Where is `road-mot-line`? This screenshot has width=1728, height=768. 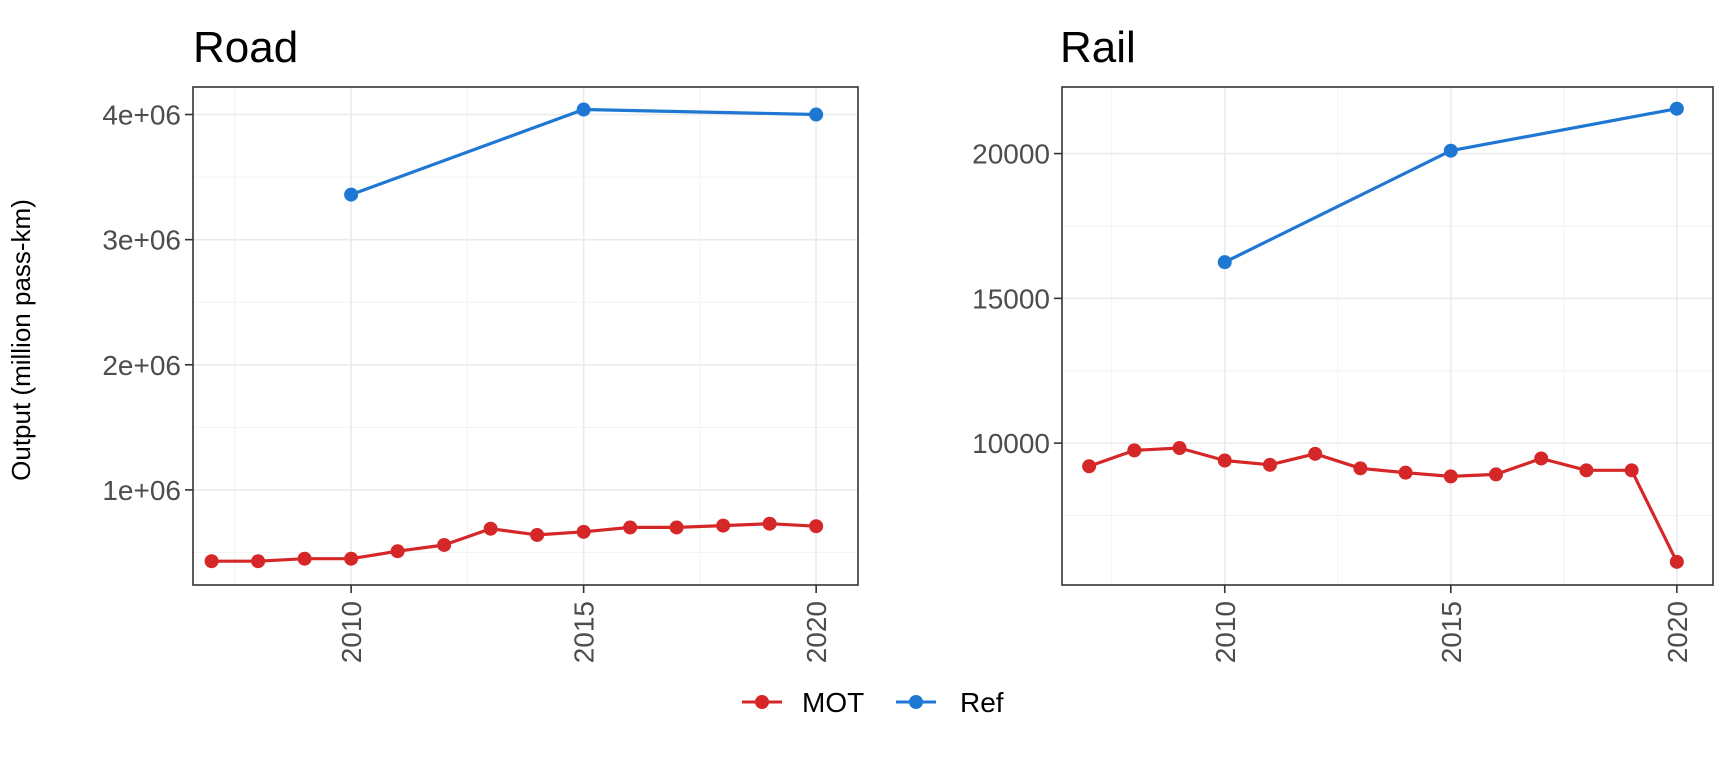 road-mot-line is located at coordinates (514, 542).